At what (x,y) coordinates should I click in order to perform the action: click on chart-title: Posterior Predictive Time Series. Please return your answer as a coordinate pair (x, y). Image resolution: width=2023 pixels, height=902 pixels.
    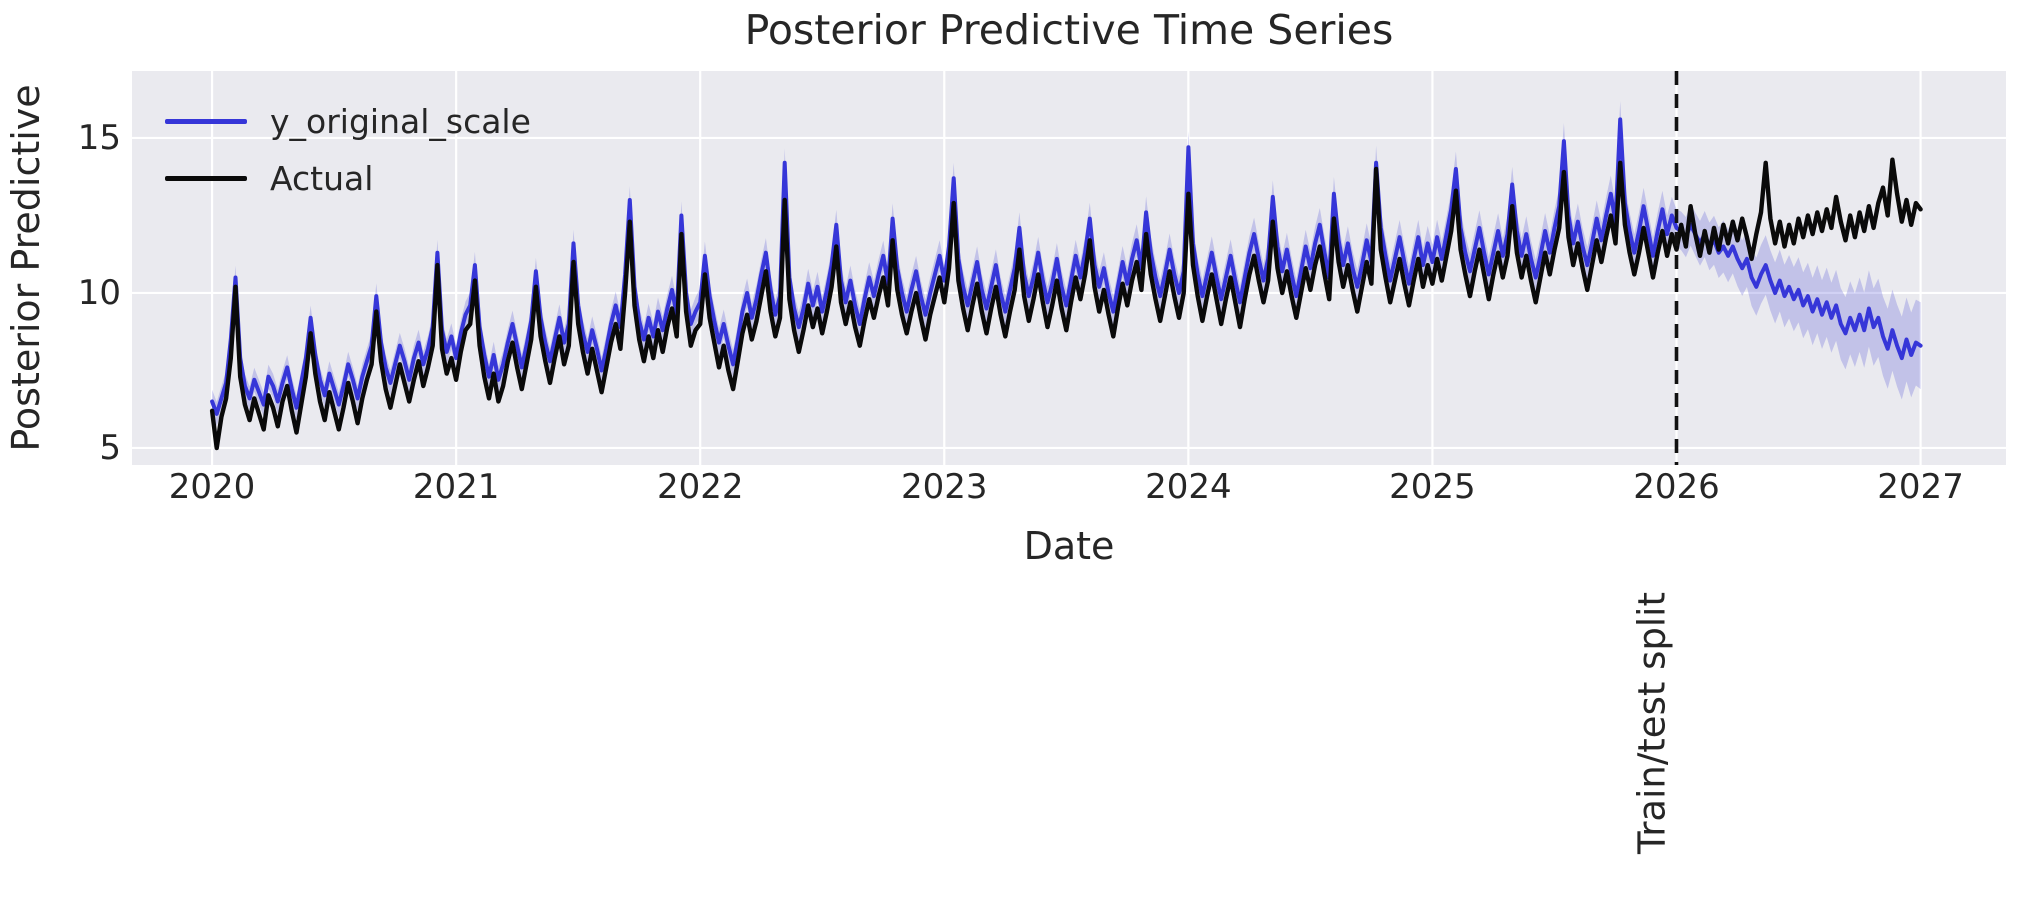
    Looking at the image, I should click on (1069, 30).